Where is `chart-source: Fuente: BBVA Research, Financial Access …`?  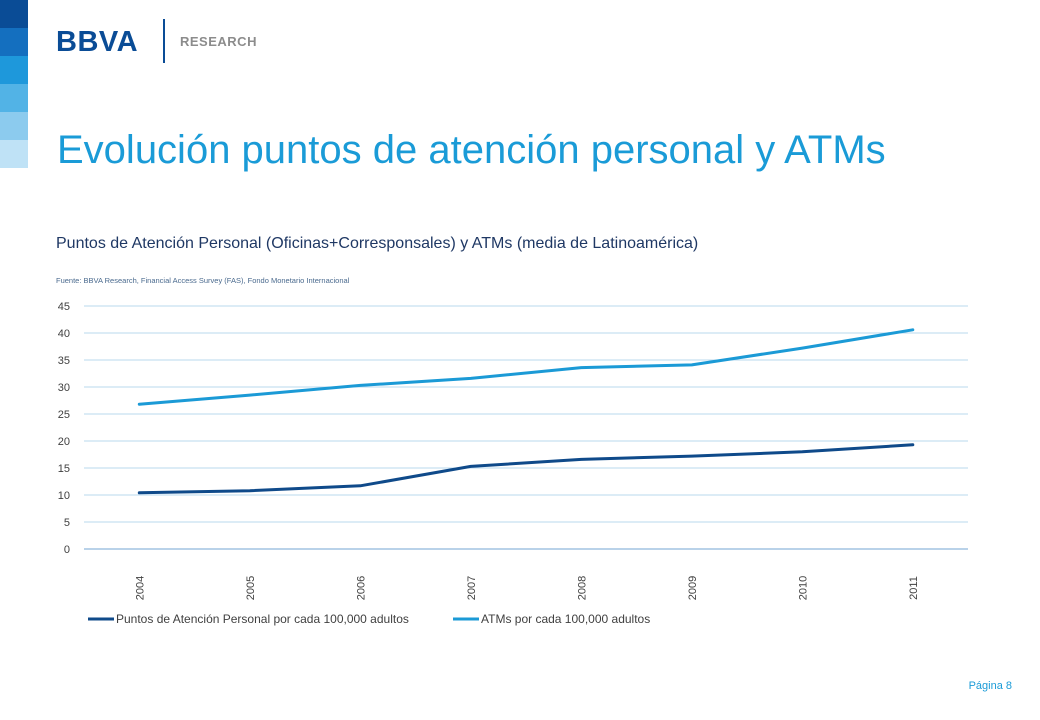 chart-source: Fuente: BBVA Research, Financial Access … is located at coordinates (203, 280).